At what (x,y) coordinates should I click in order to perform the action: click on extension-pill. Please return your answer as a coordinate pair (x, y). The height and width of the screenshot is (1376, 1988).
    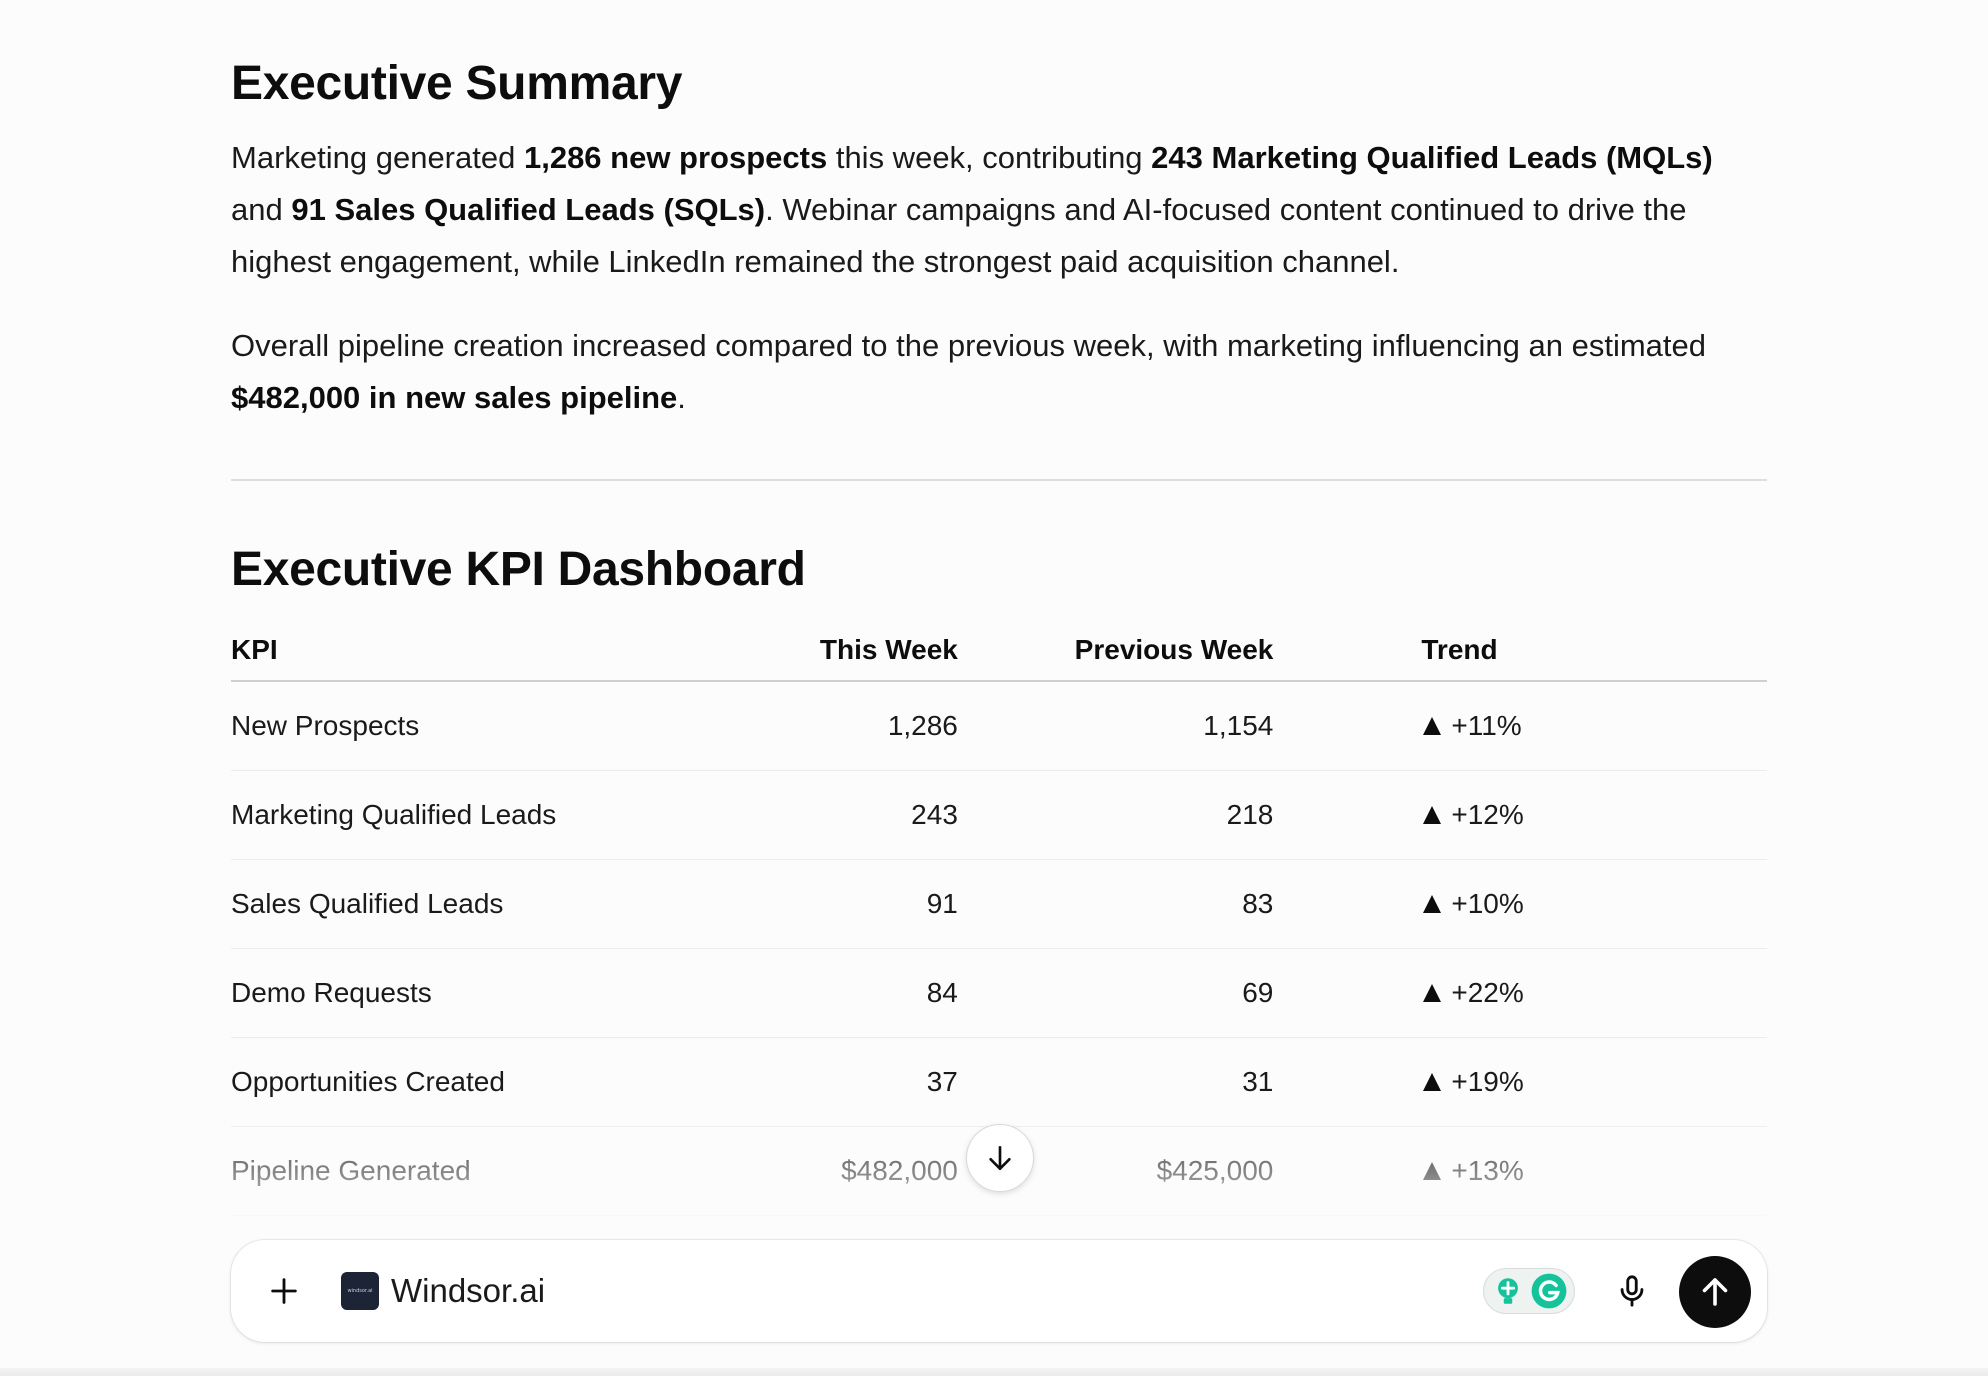
    Looking at the image, I should click on (1529, 1291).